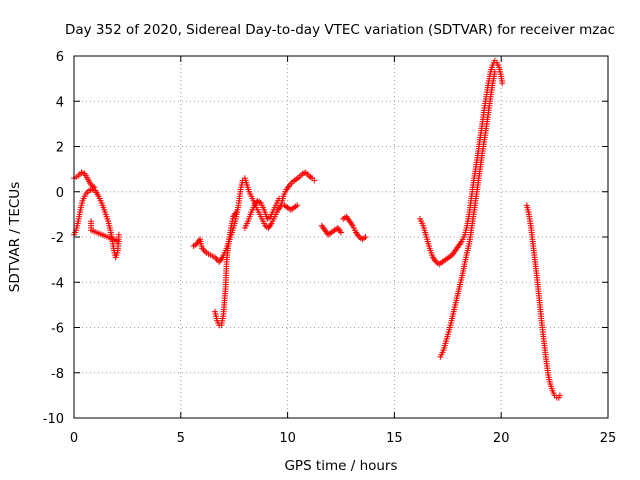 This screenshot has height=480, width=640. I want to click on x-tick-label: 0, so click(74, 438).